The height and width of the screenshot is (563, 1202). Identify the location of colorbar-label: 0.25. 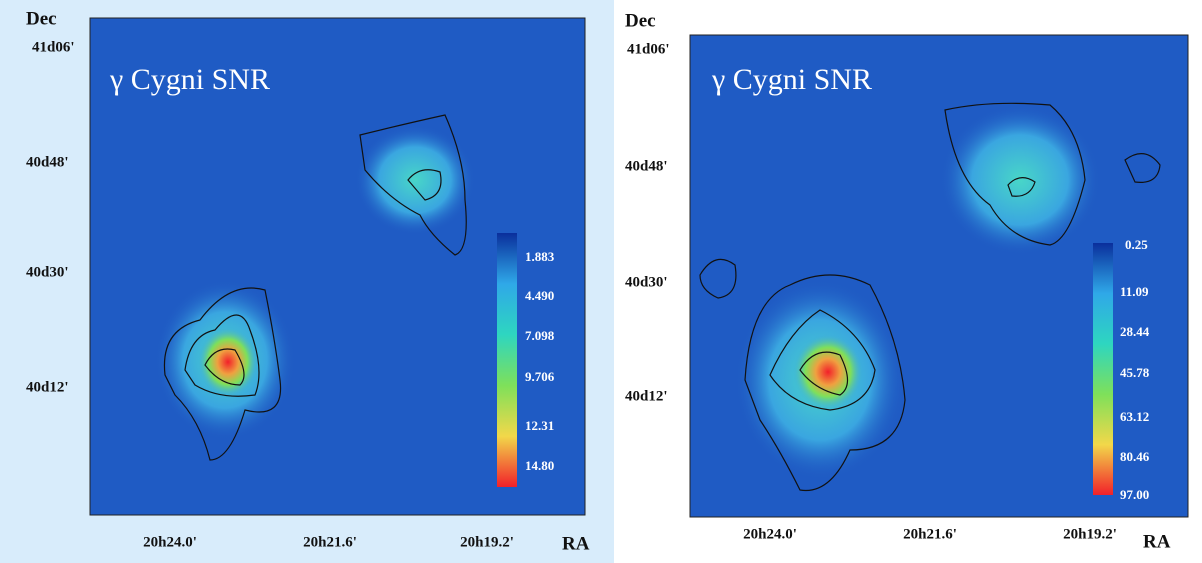
(1136, 244).